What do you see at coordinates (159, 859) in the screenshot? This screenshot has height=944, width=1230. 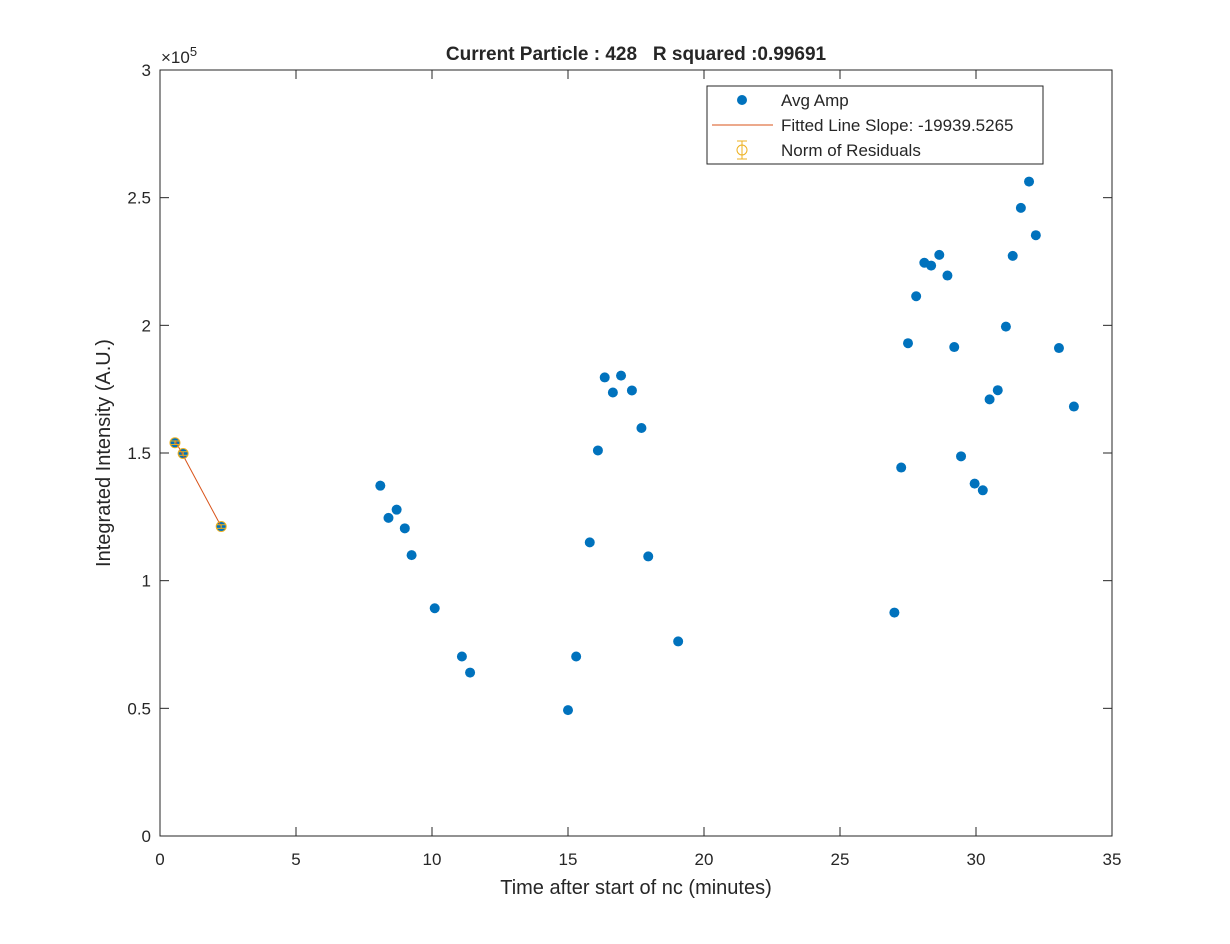 I see `x-tick-label: 0` at bounding box center [159, 859].